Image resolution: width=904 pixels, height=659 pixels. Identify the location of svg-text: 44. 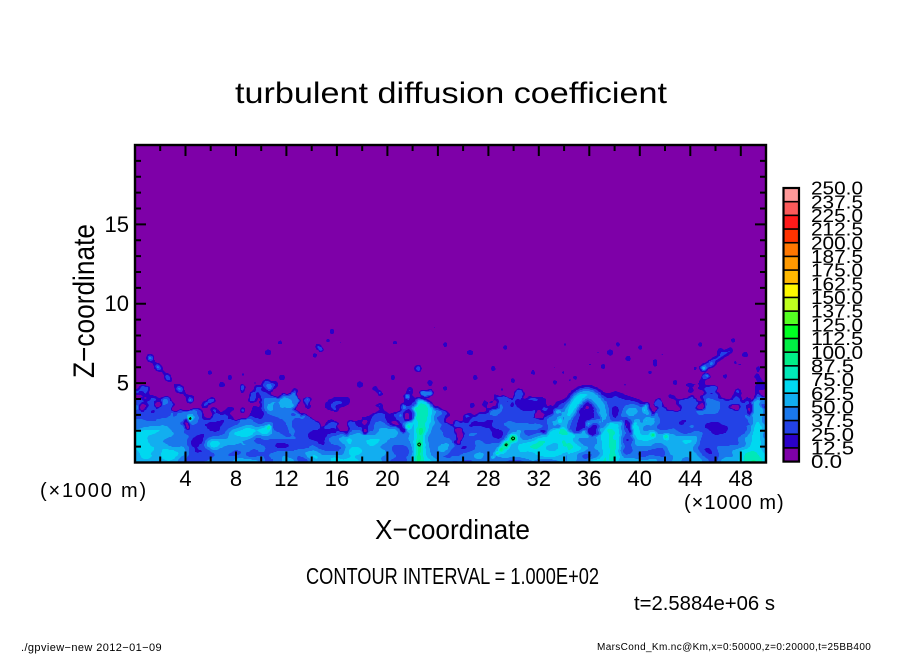
(690, 478).